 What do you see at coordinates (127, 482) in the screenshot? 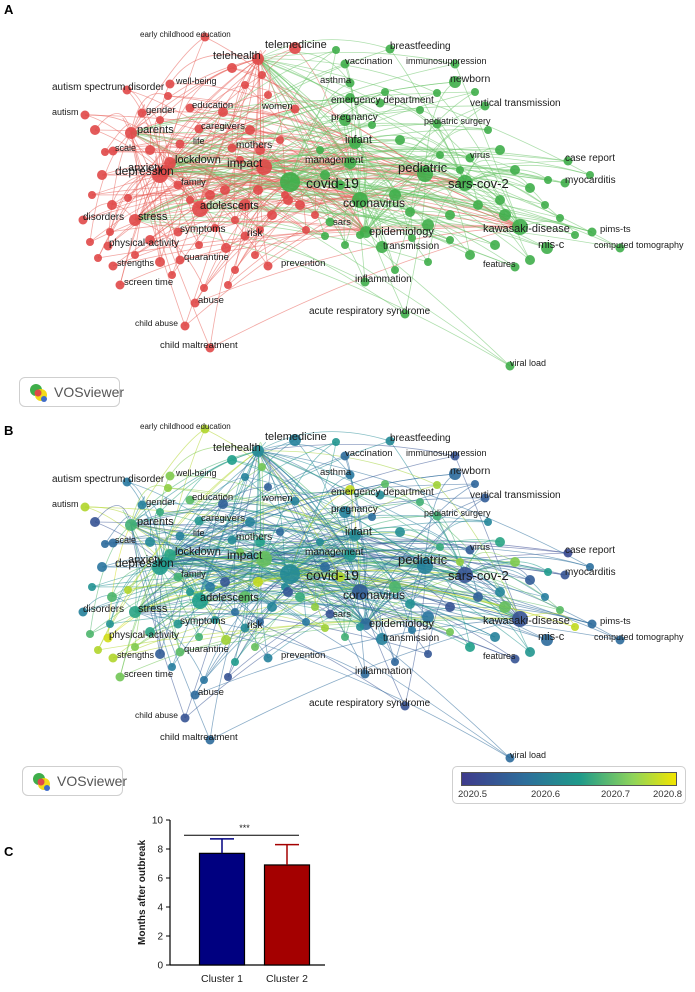
I see `node-autism-spectrum-disorder` at bounding box center [127, 482].